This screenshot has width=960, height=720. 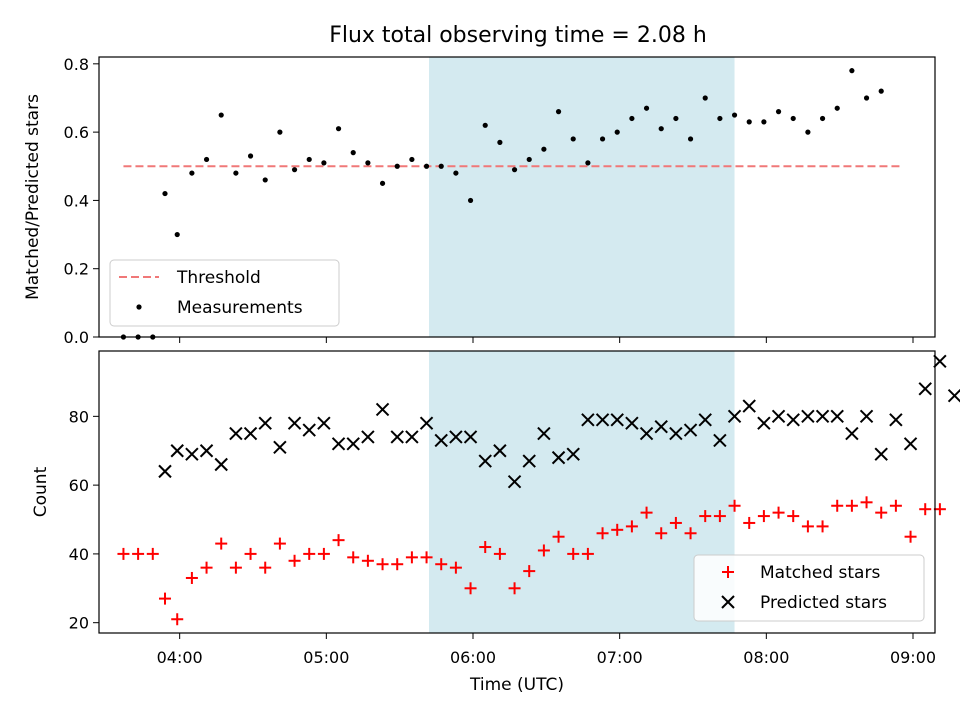 I want to click on count-legend-box, so click(x=809, y=588).